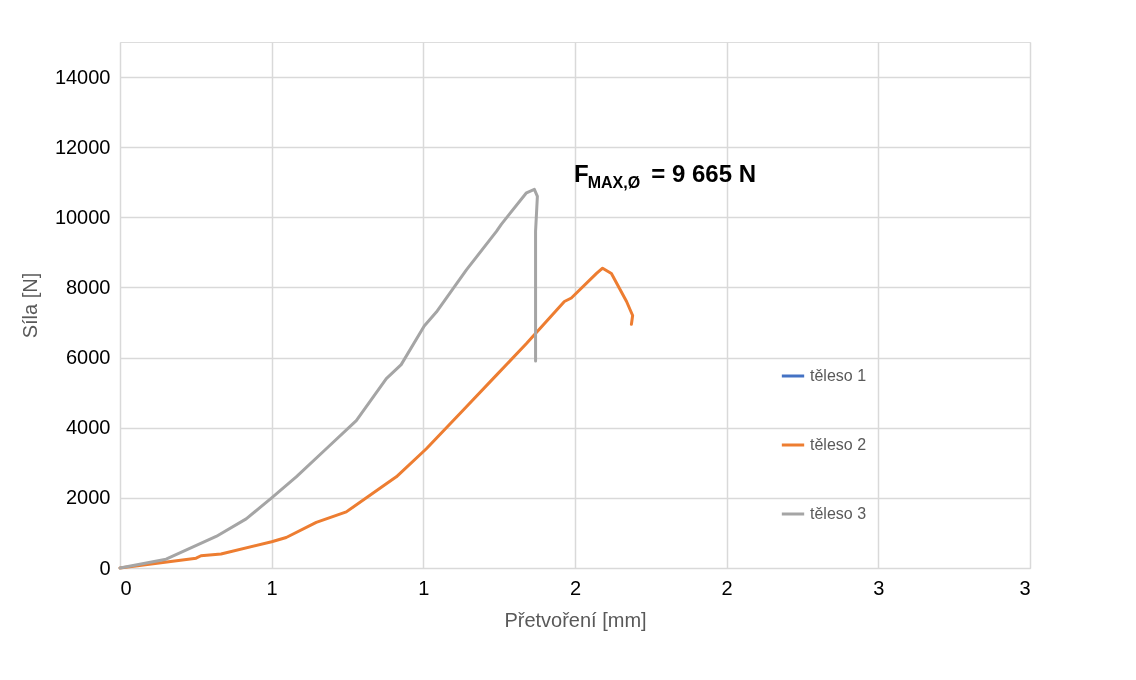 This screenshot has width=1136, height=680. Describe the element at coordinates (29, 305) in the screenshot. I see `y-axis-title: Síla [N]` at that location.